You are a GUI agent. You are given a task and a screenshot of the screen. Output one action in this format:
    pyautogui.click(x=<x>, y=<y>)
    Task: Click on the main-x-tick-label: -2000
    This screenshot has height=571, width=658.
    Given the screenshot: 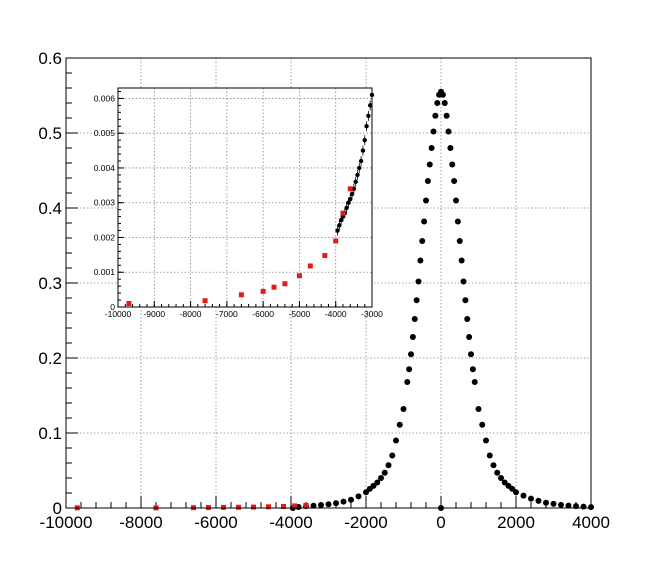 What is the action you would take?
    pyautogui.click(x=365, y=522)
    